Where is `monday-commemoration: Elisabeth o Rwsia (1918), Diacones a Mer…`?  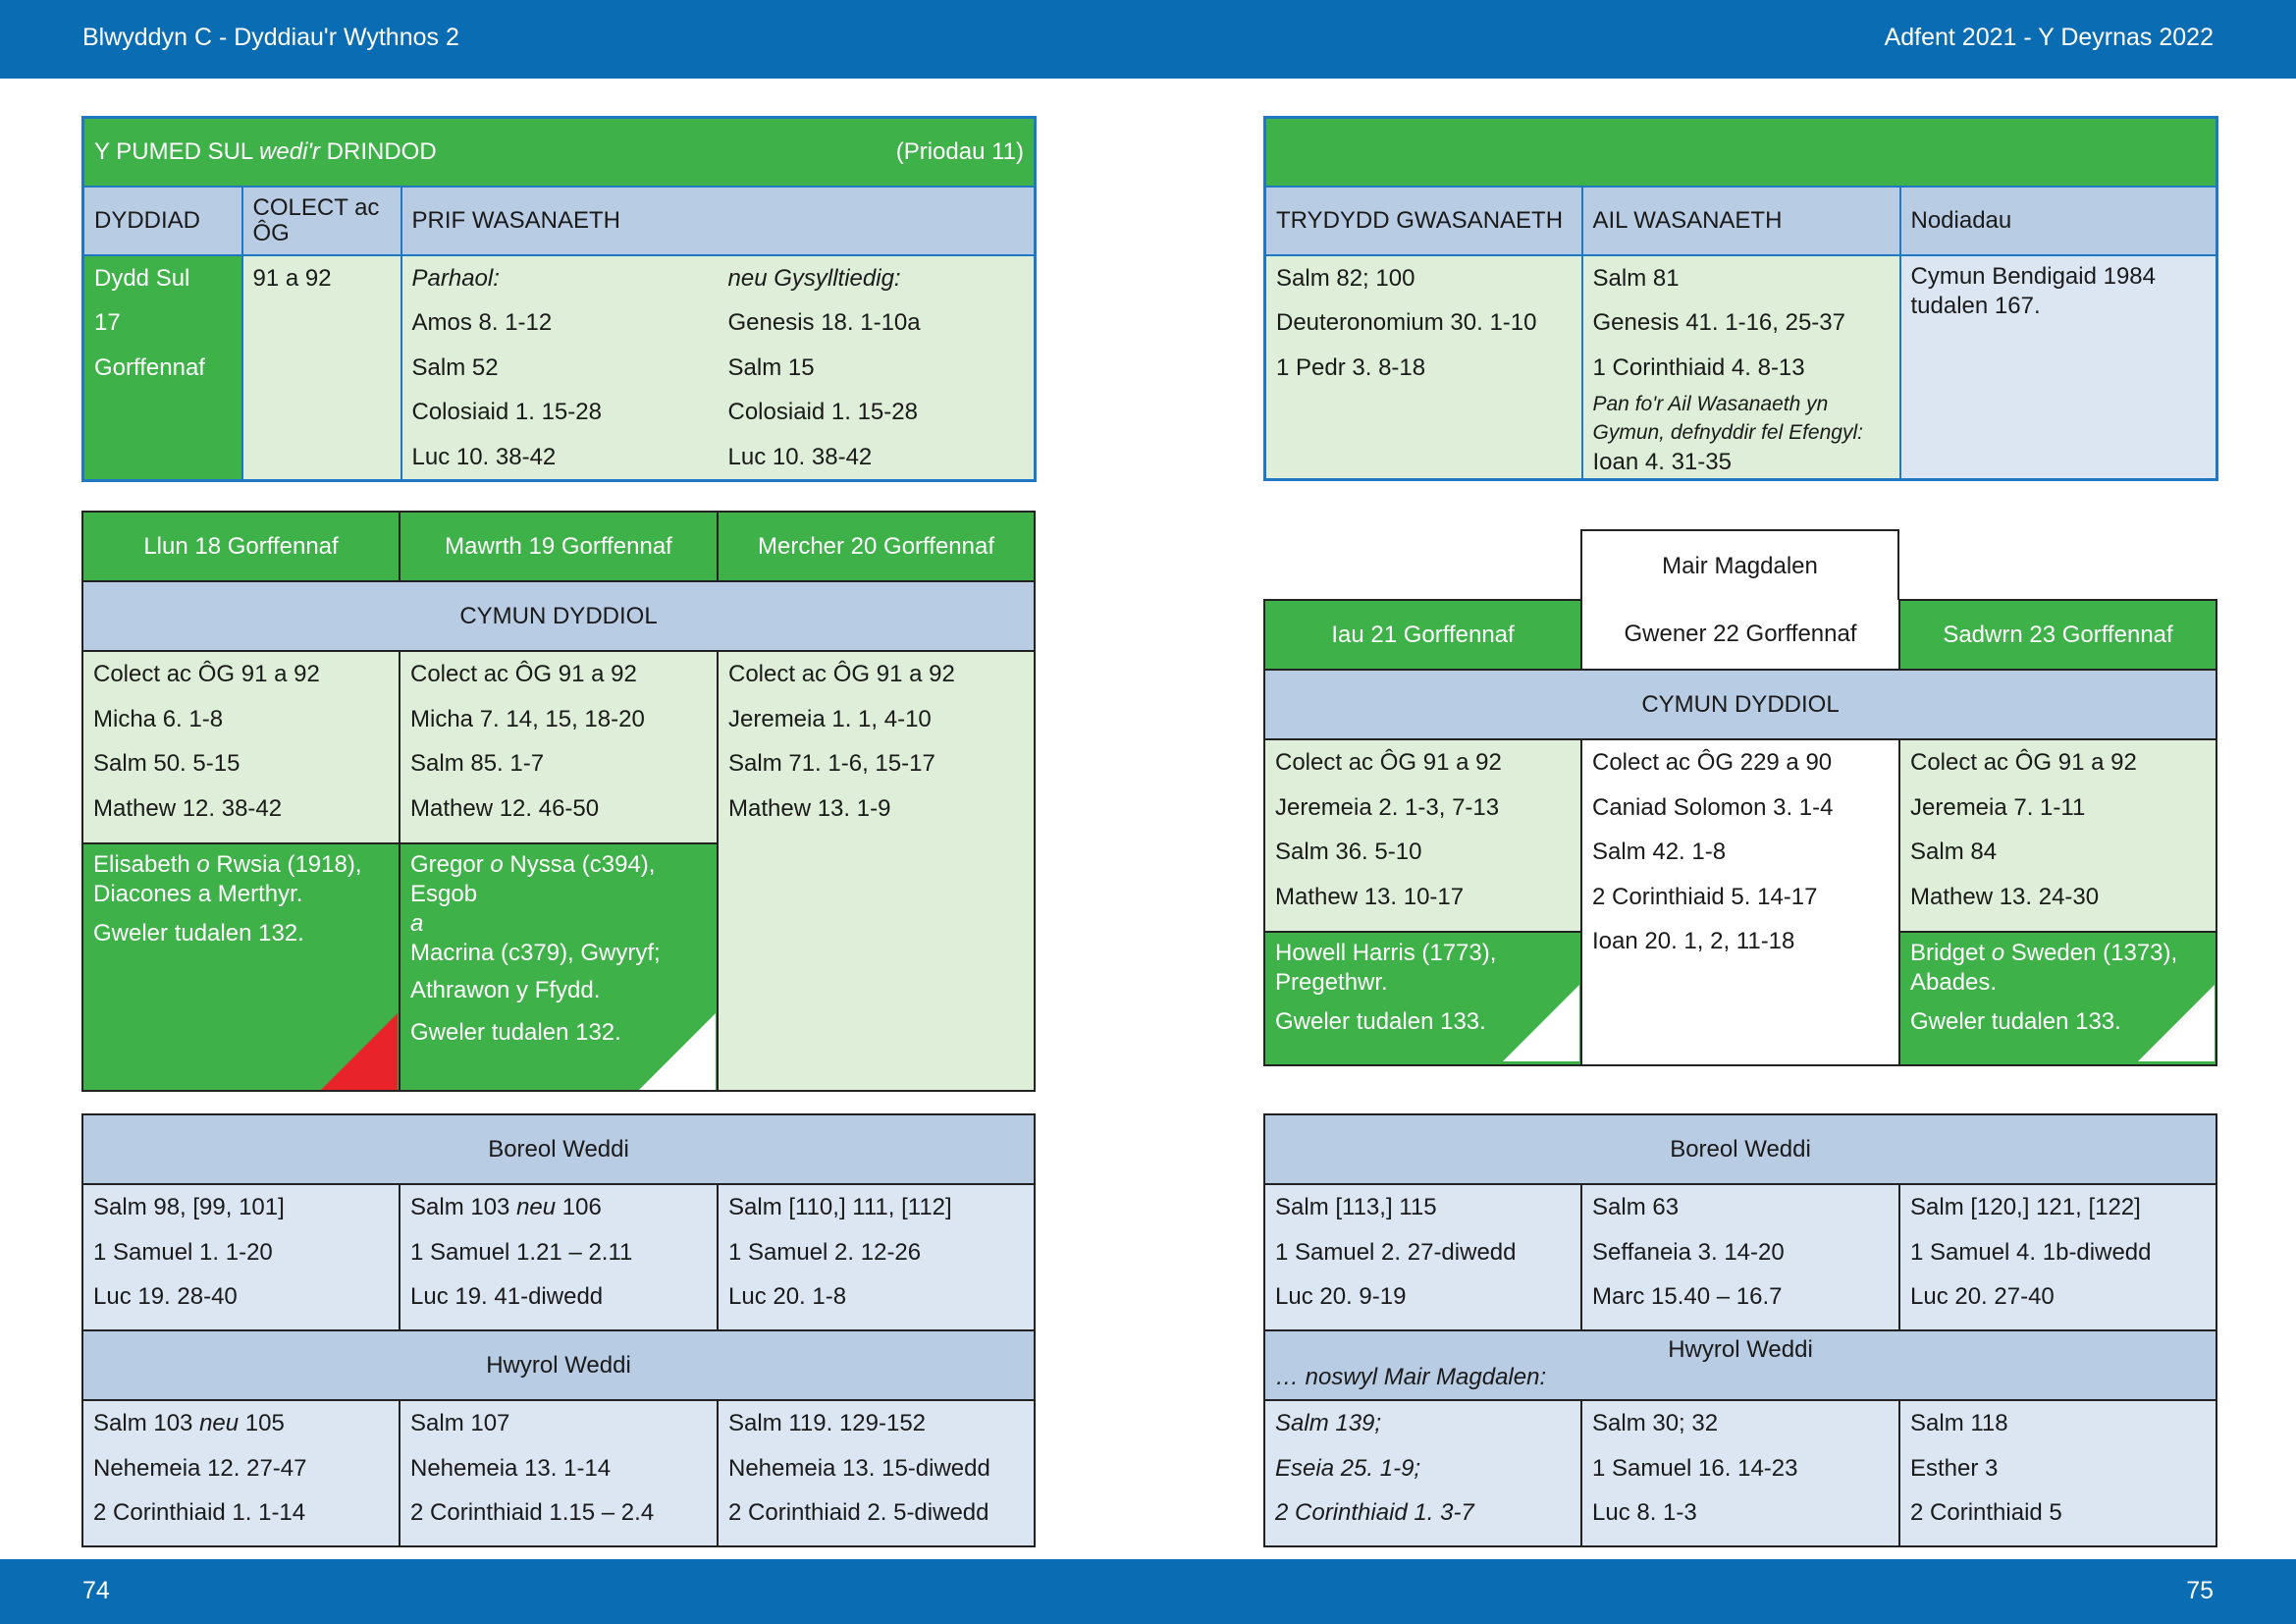
monday-commemoration: Elisabeth o Rwsia (1918), Diacones a Mer… is located at coordinates (241, 967).